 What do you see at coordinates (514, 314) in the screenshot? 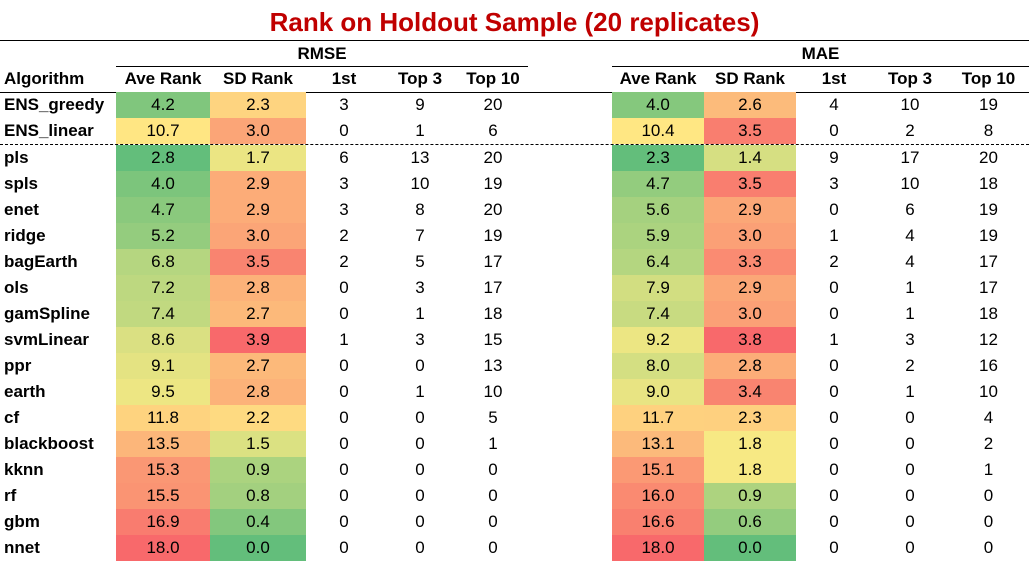
I see `table-row: gamSpline 7.4 2.7 0 1 18 7.4 3.0 0 1 18` at bounding box center [514, 314].